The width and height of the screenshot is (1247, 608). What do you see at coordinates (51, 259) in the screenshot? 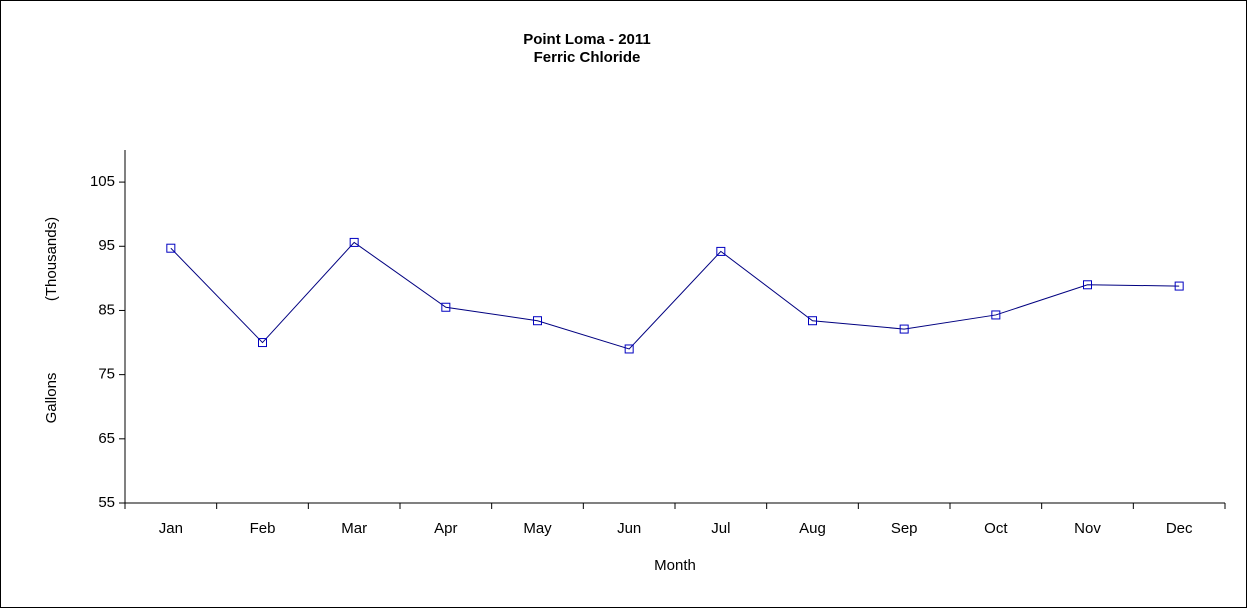
I see `y-axis-unit: (Thousands)` at bounding box center [51, 259].